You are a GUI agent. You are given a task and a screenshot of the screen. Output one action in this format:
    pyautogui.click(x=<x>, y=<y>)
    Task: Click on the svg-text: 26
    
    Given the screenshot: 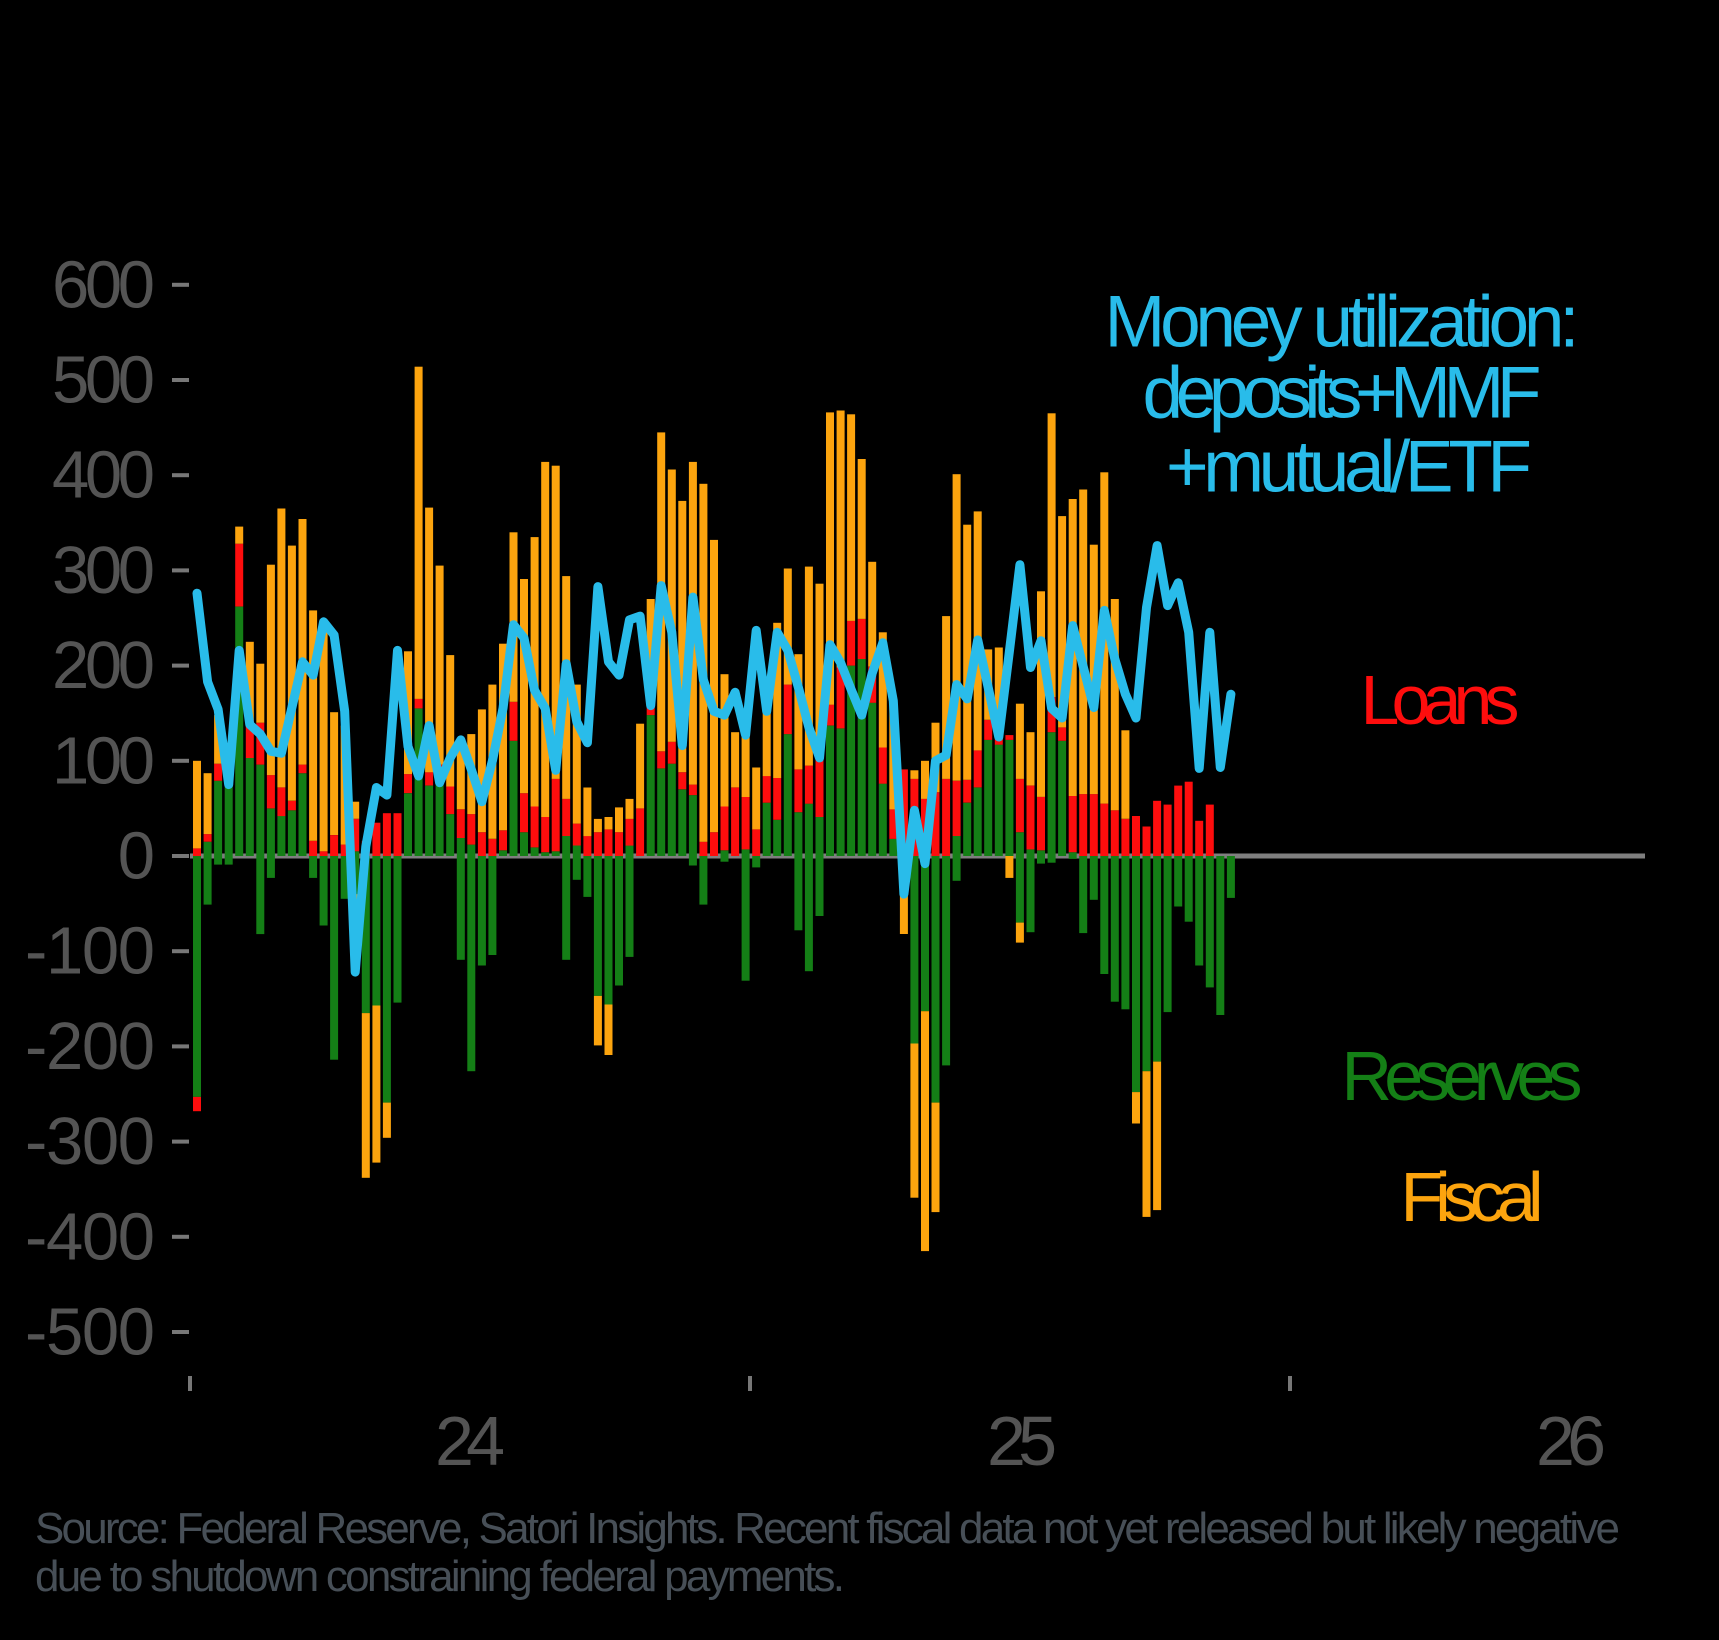 What is the action you would take?
    pyautogui.click(x=1571, y=1441)
    